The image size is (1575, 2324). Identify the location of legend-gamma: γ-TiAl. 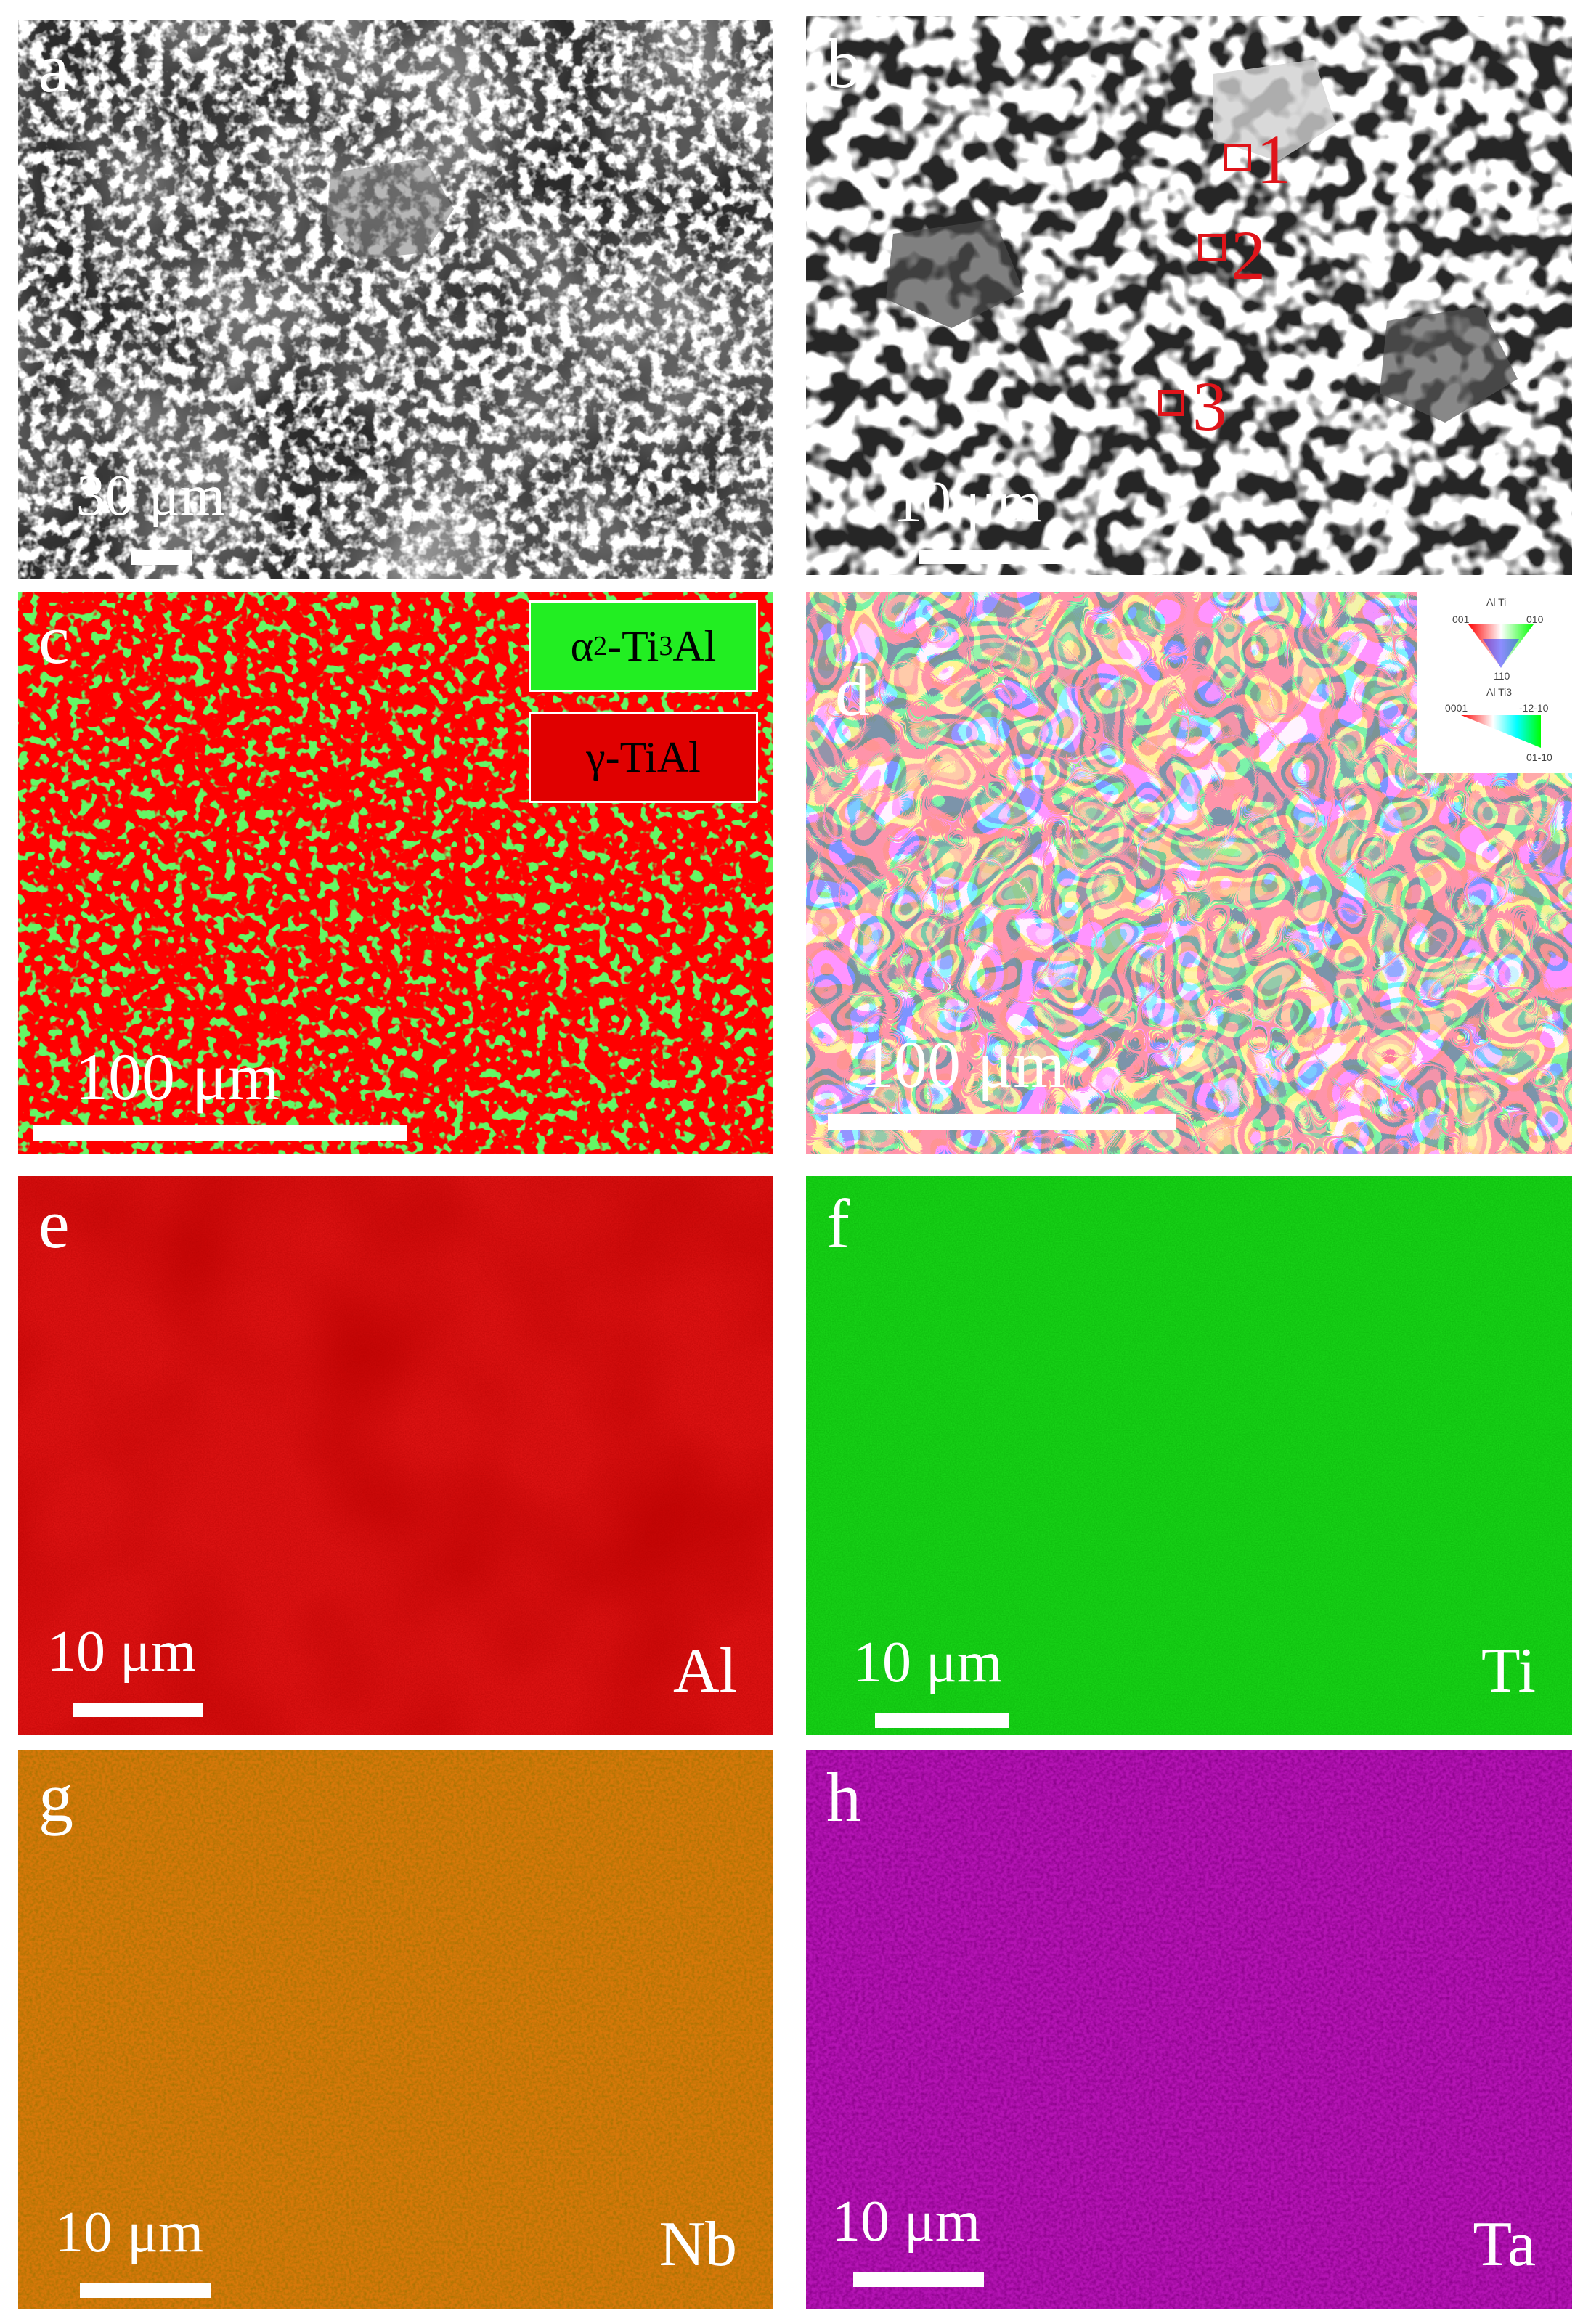
(643, 757).